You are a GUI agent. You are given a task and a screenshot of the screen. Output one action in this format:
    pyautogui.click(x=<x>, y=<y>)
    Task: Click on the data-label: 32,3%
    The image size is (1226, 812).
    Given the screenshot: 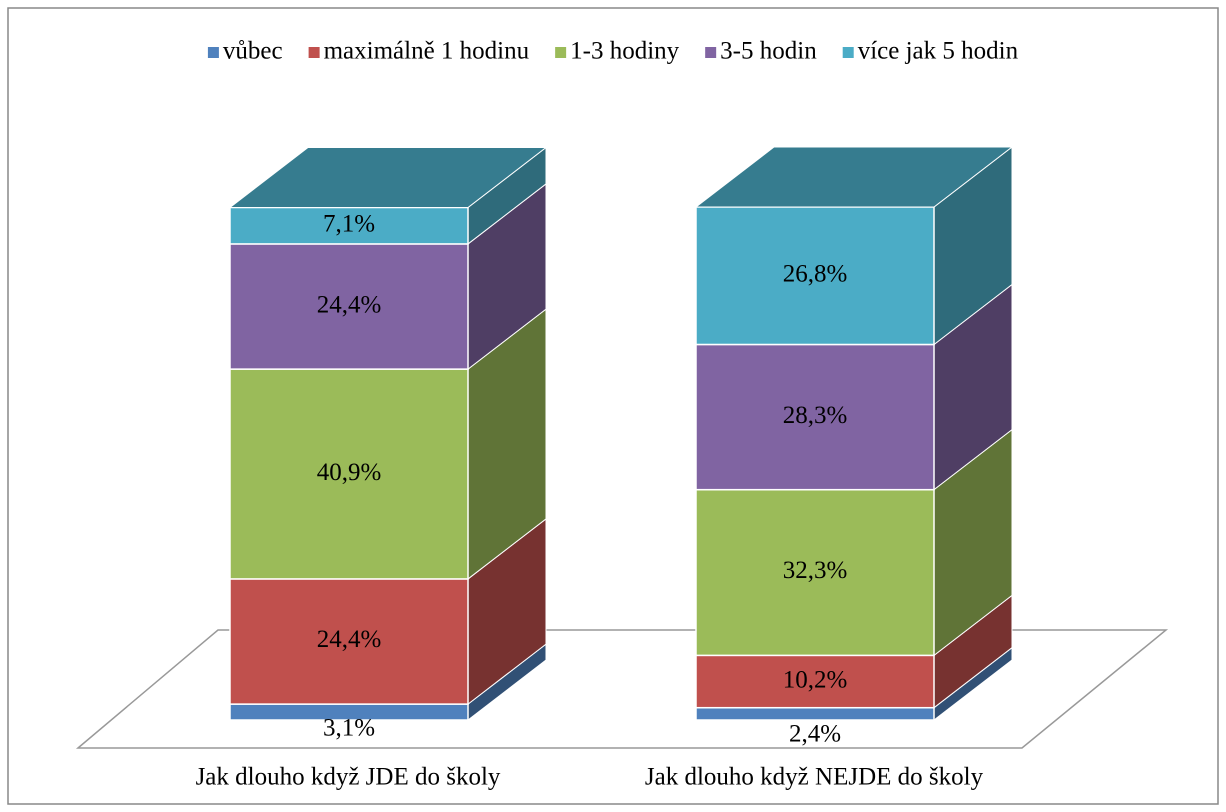 What is the action you would take?
    pyautogui.click(x=815, y=570)
    